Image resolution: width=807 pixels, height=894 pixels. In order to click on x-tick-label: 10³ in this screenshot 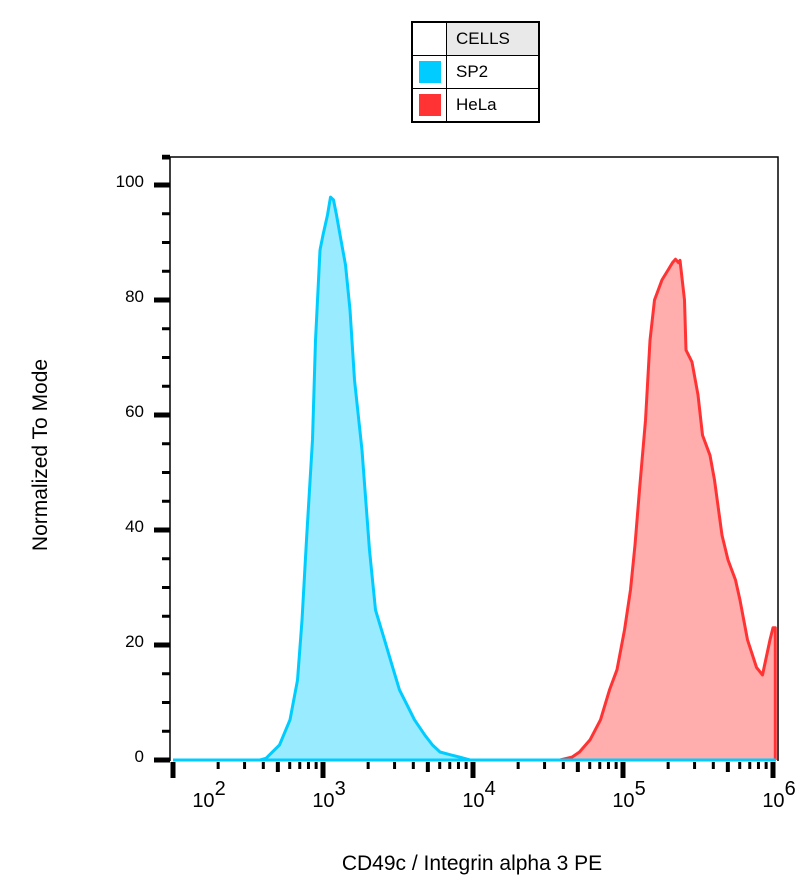, I will do `click(329, 795)`.